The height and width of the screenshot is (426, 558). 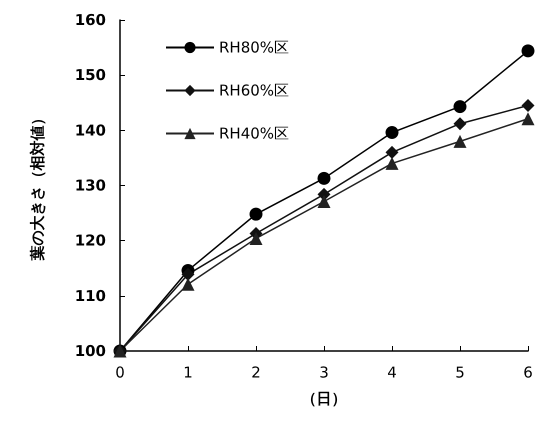 What do you see at coordinates (324, 373) in the screenshot?
I see `x-tick-label: 3` at bounding box center [324, 373].